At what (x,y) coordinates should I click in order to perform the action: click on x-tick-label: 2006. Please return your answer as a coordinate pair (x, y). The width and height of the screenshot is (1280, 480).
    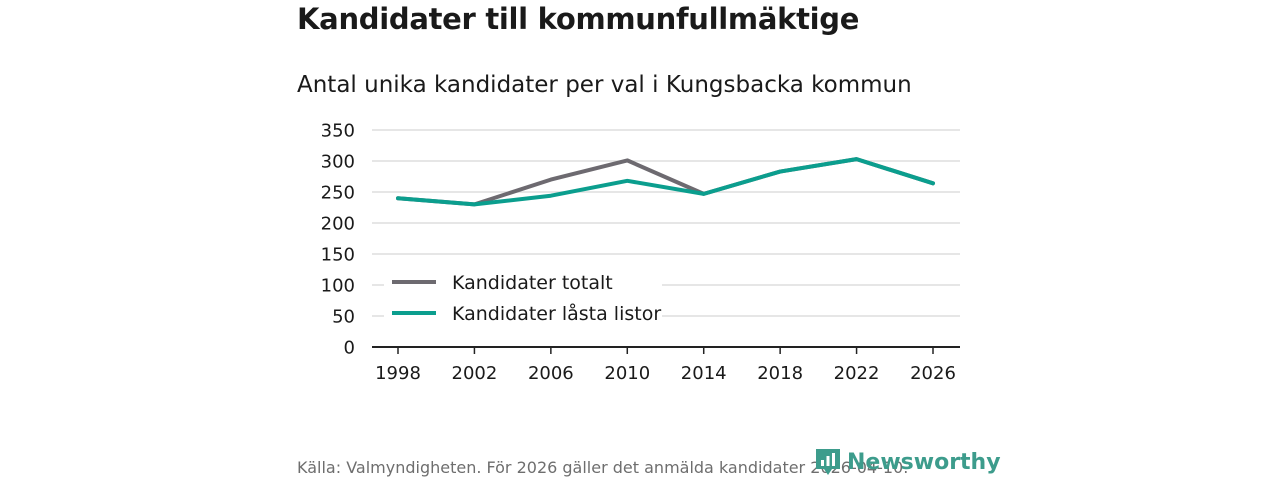
    Looking at the image, I should click on (551, 373).